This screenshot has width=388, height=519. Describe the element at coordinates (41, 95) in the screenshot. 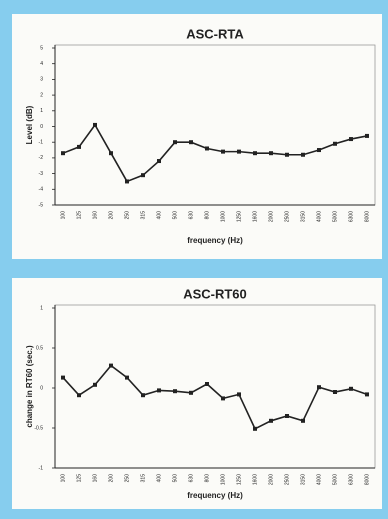

I see `y-tick-label: 2` at that location.